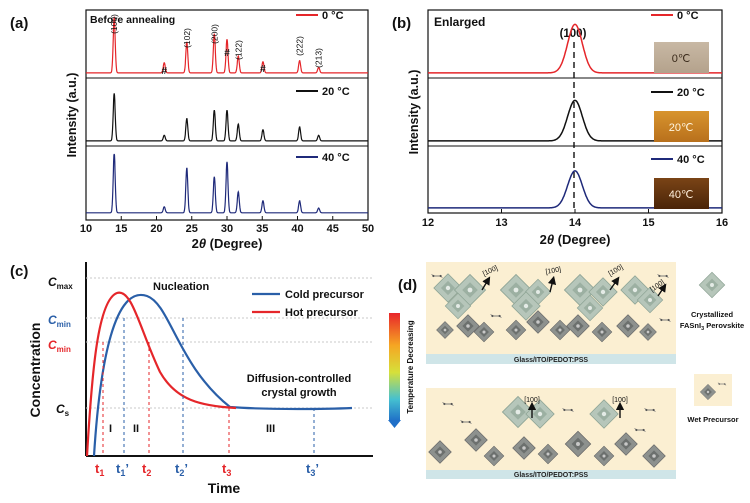 This screenshot has width=750, height=503. Describe the element at coordinates (410, 366) in the screenshot. I see `temperature-gradient-label: Temperature Decreasing` at that location.